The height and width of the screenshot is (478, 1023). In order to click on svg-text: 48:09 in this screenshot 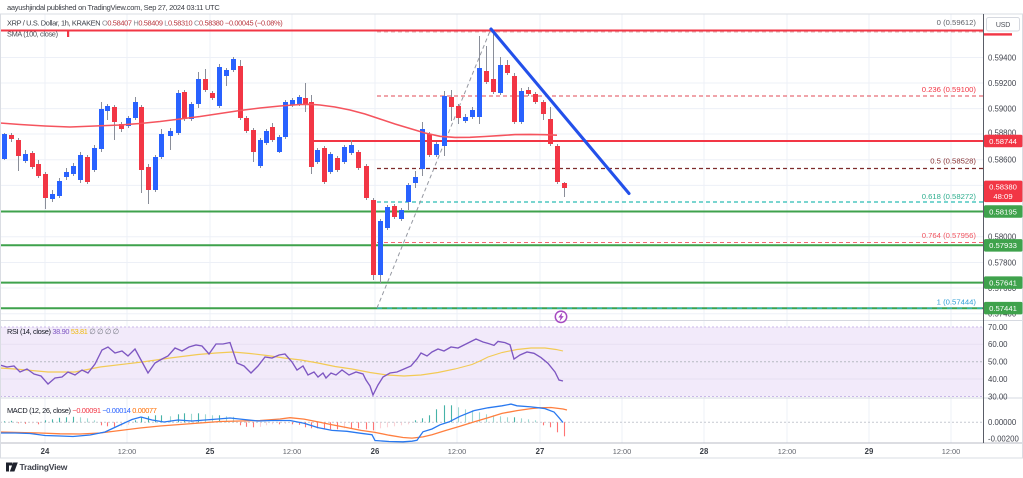, I will do `click(1002, 196)`.